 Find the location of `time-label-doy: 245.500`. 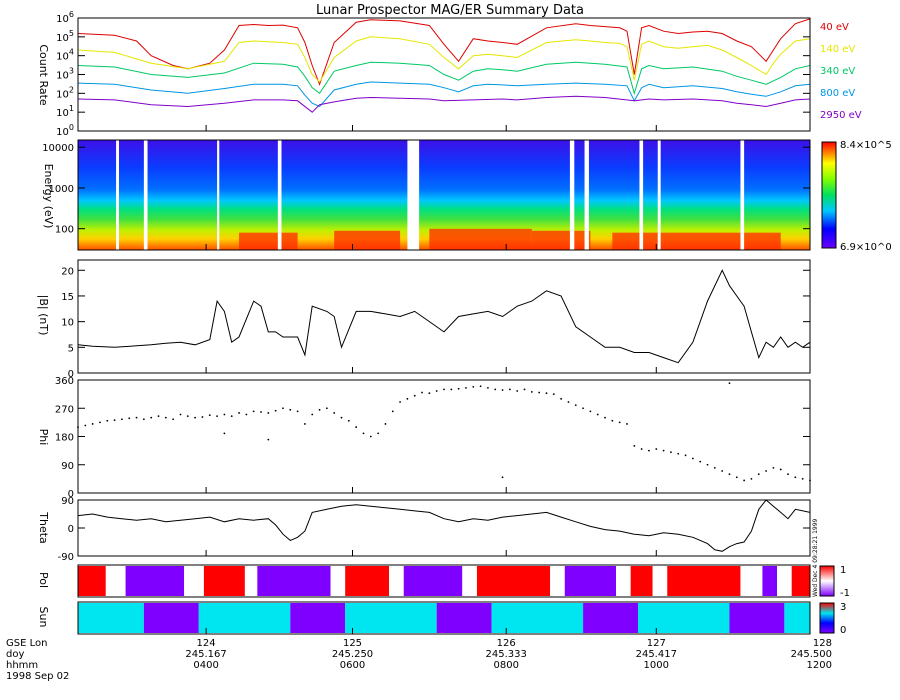

time-label-doy: 245.500 is located at coordinates (811, 654).